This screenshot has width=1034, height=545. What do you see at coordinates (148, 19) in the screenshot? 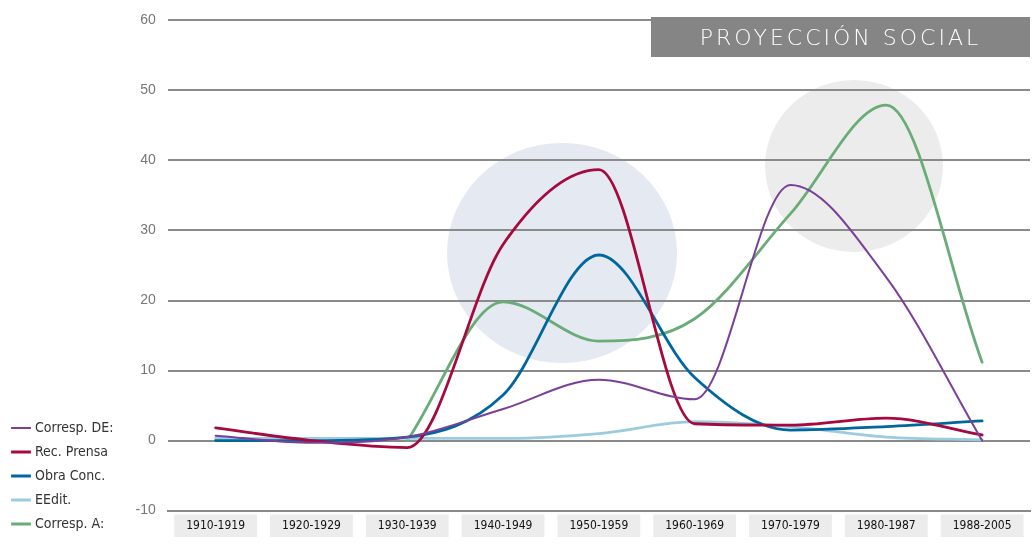
I see `y-tick-label: 60` at bounding box center [148, 19].